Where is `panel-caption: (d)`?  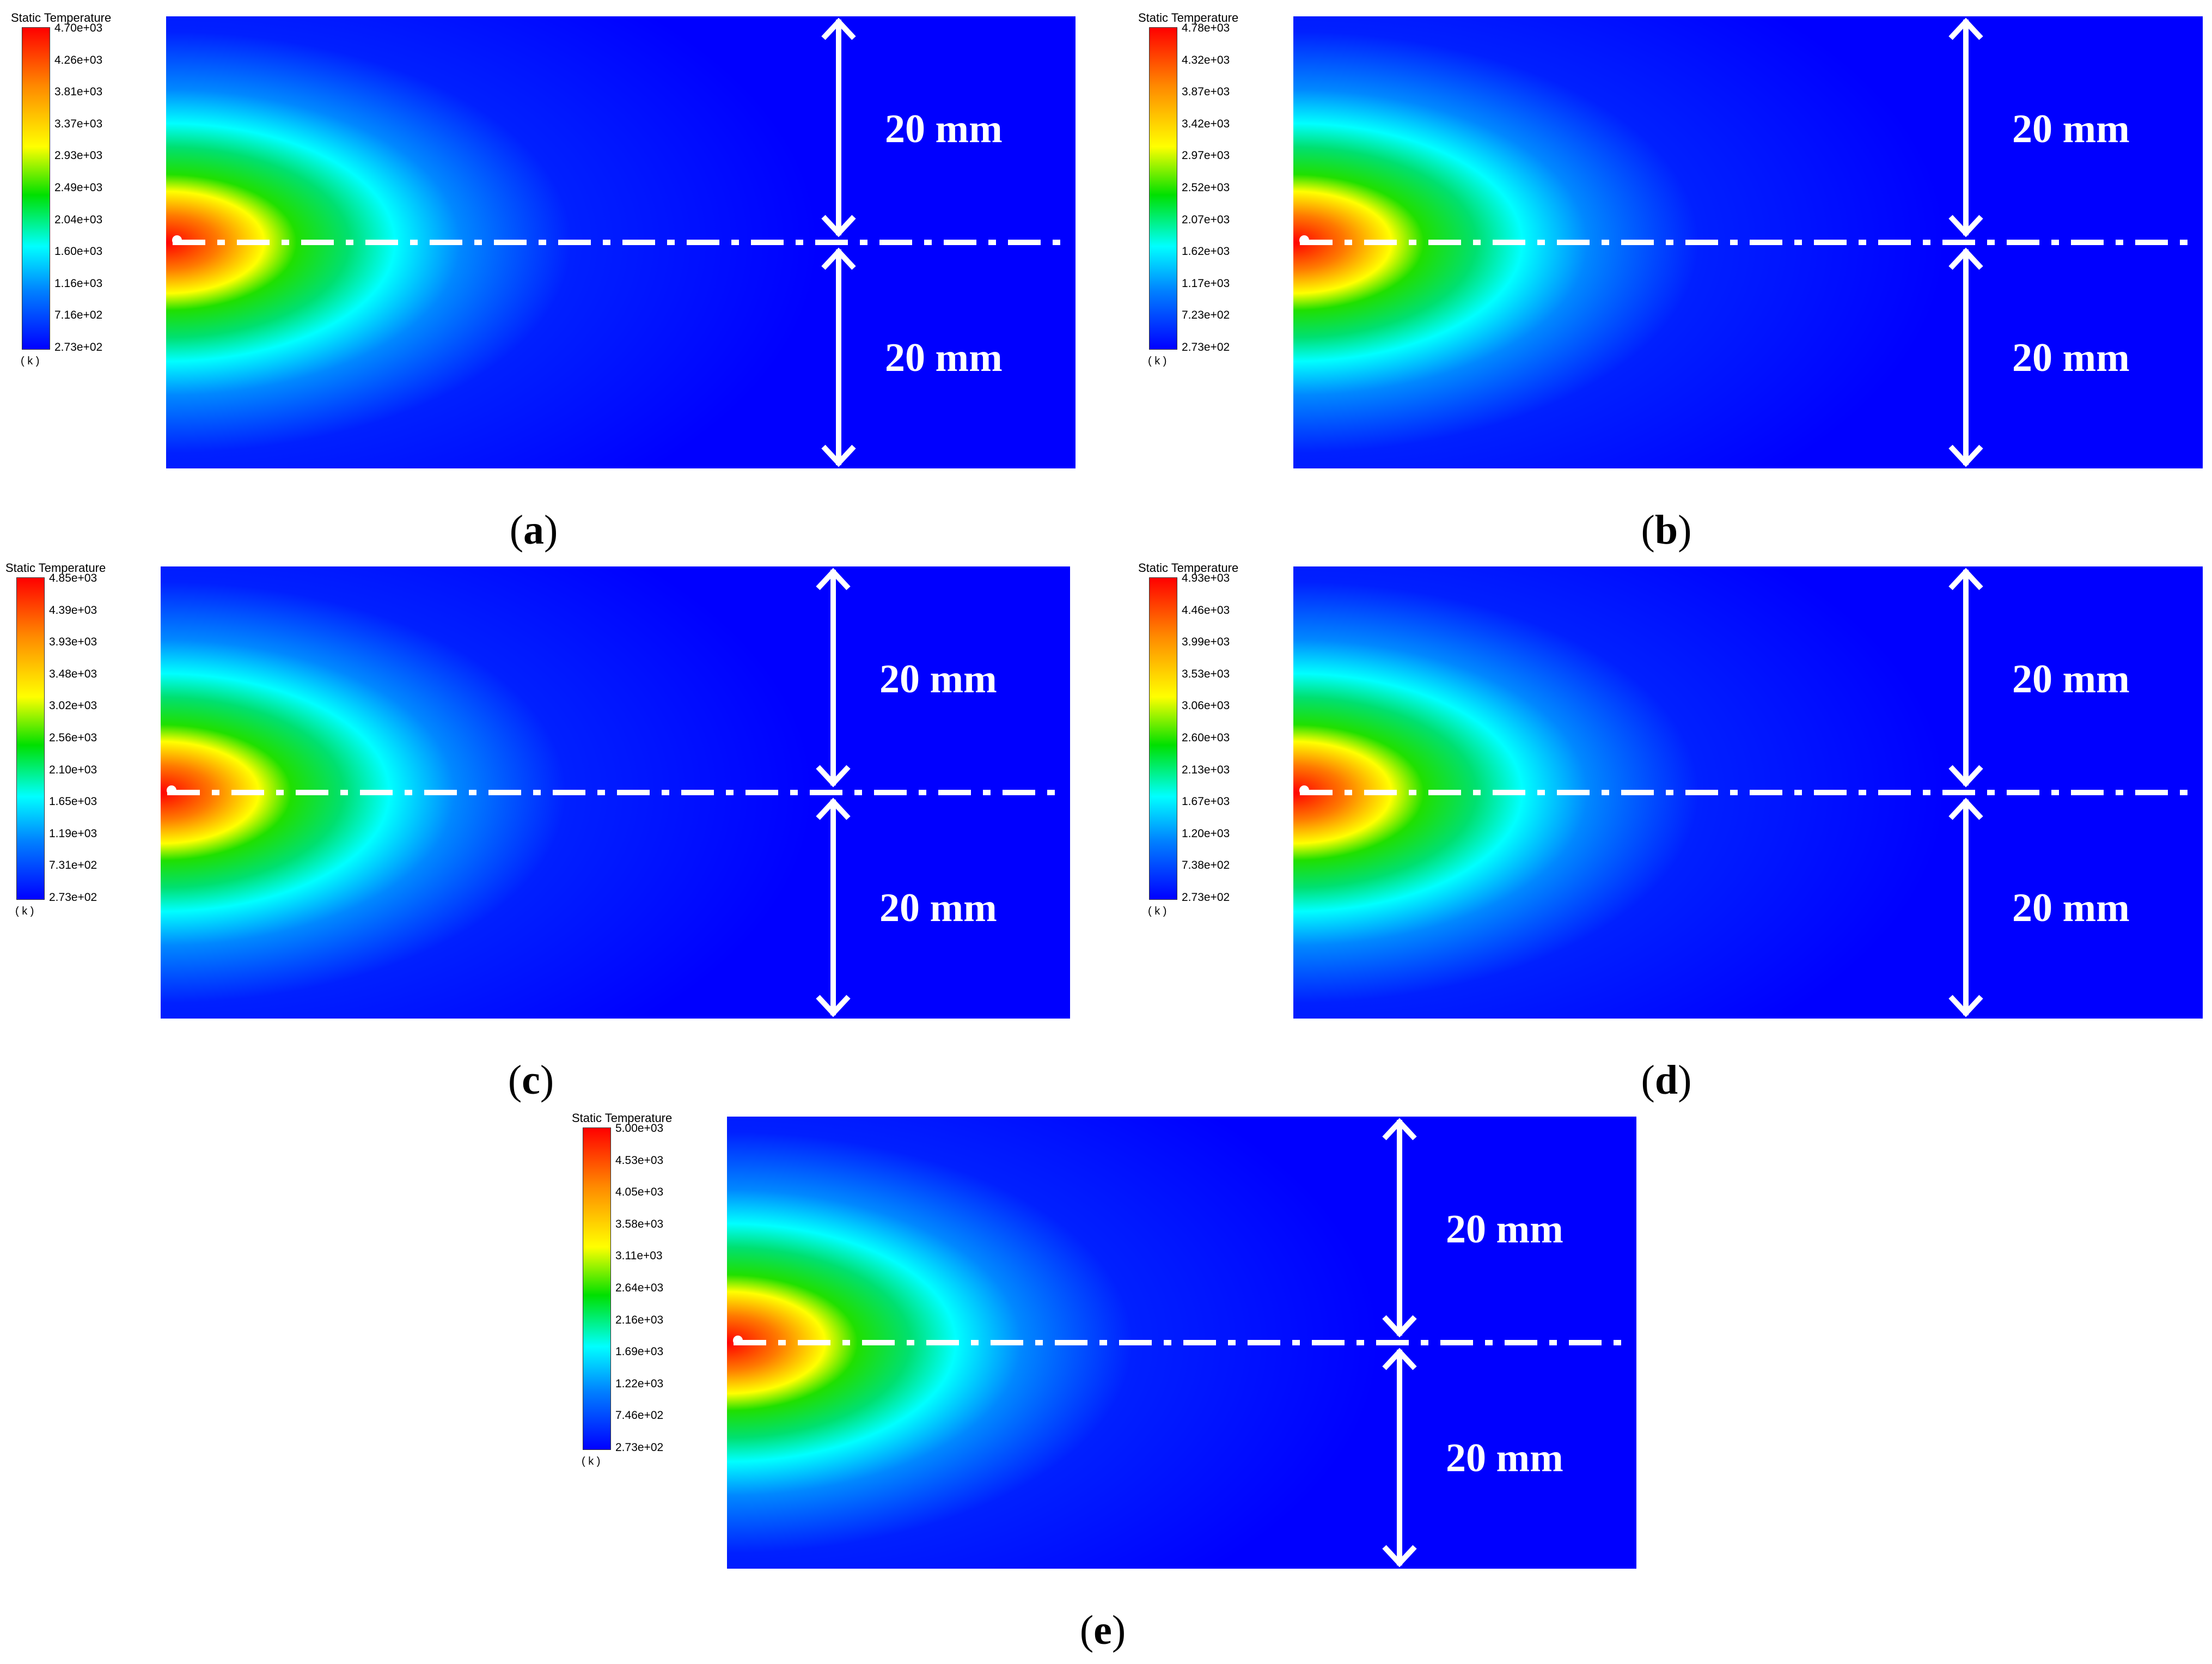 panel-caption: (d) is located at coordinates (1667, 1080).